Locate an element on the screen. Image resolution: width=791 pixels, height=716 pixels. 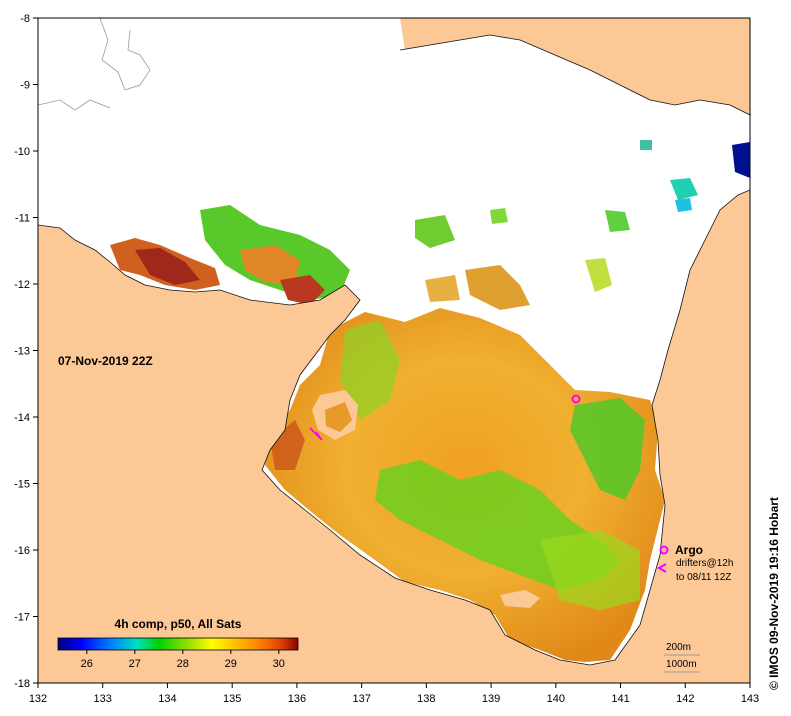
x-tick-label: 132 is located at coordinates (38, 699).